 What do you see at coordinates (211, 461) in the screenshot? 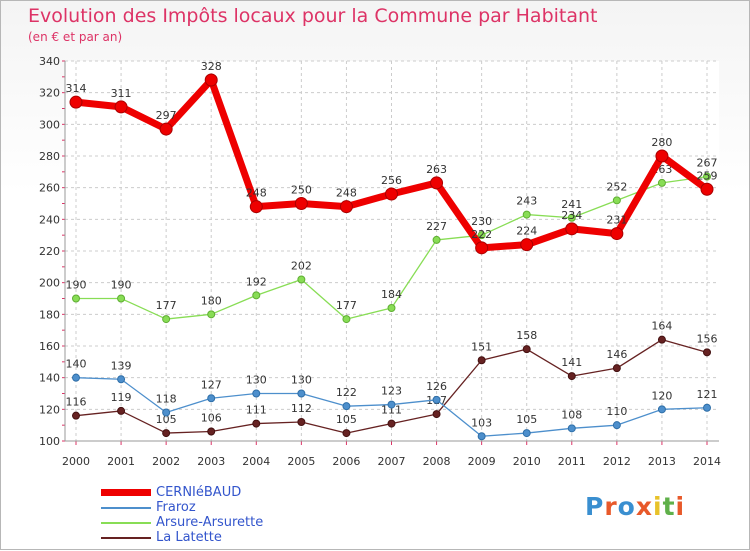
I see `x-tick-label: 2003` at bounding box center [211, 461].